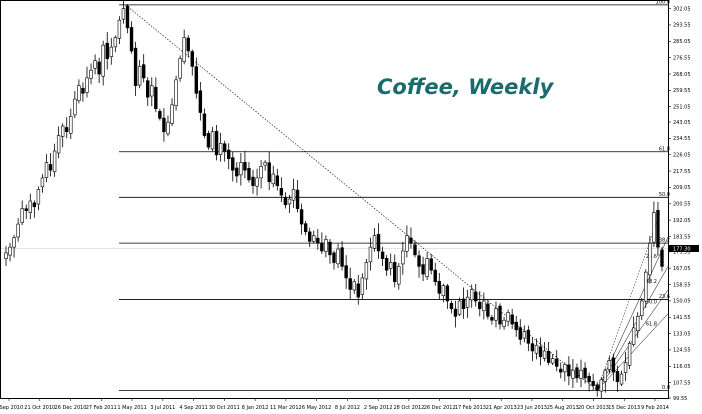 This screenshot has height=414, width=702. I want to click on x-tick-label: 26 Dec 2012, so click(440, 408).